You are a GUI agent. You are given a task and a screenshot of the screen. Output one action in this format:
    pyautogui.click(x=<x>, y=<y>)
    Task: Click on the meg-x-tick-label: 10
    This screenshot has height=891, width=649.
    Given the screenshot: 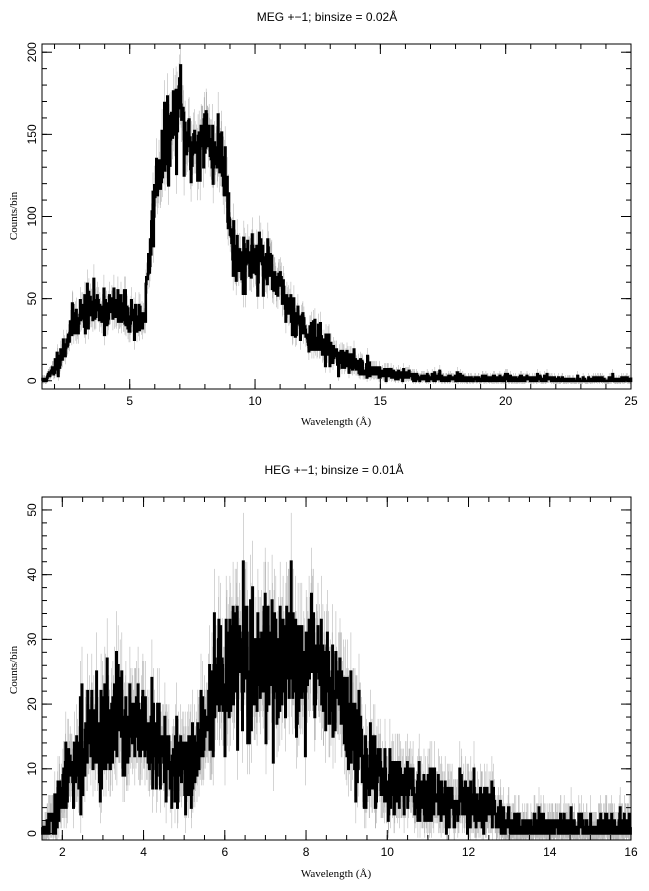 What is the action you would take?
    pyautogui.click(x=255, y=401)
    